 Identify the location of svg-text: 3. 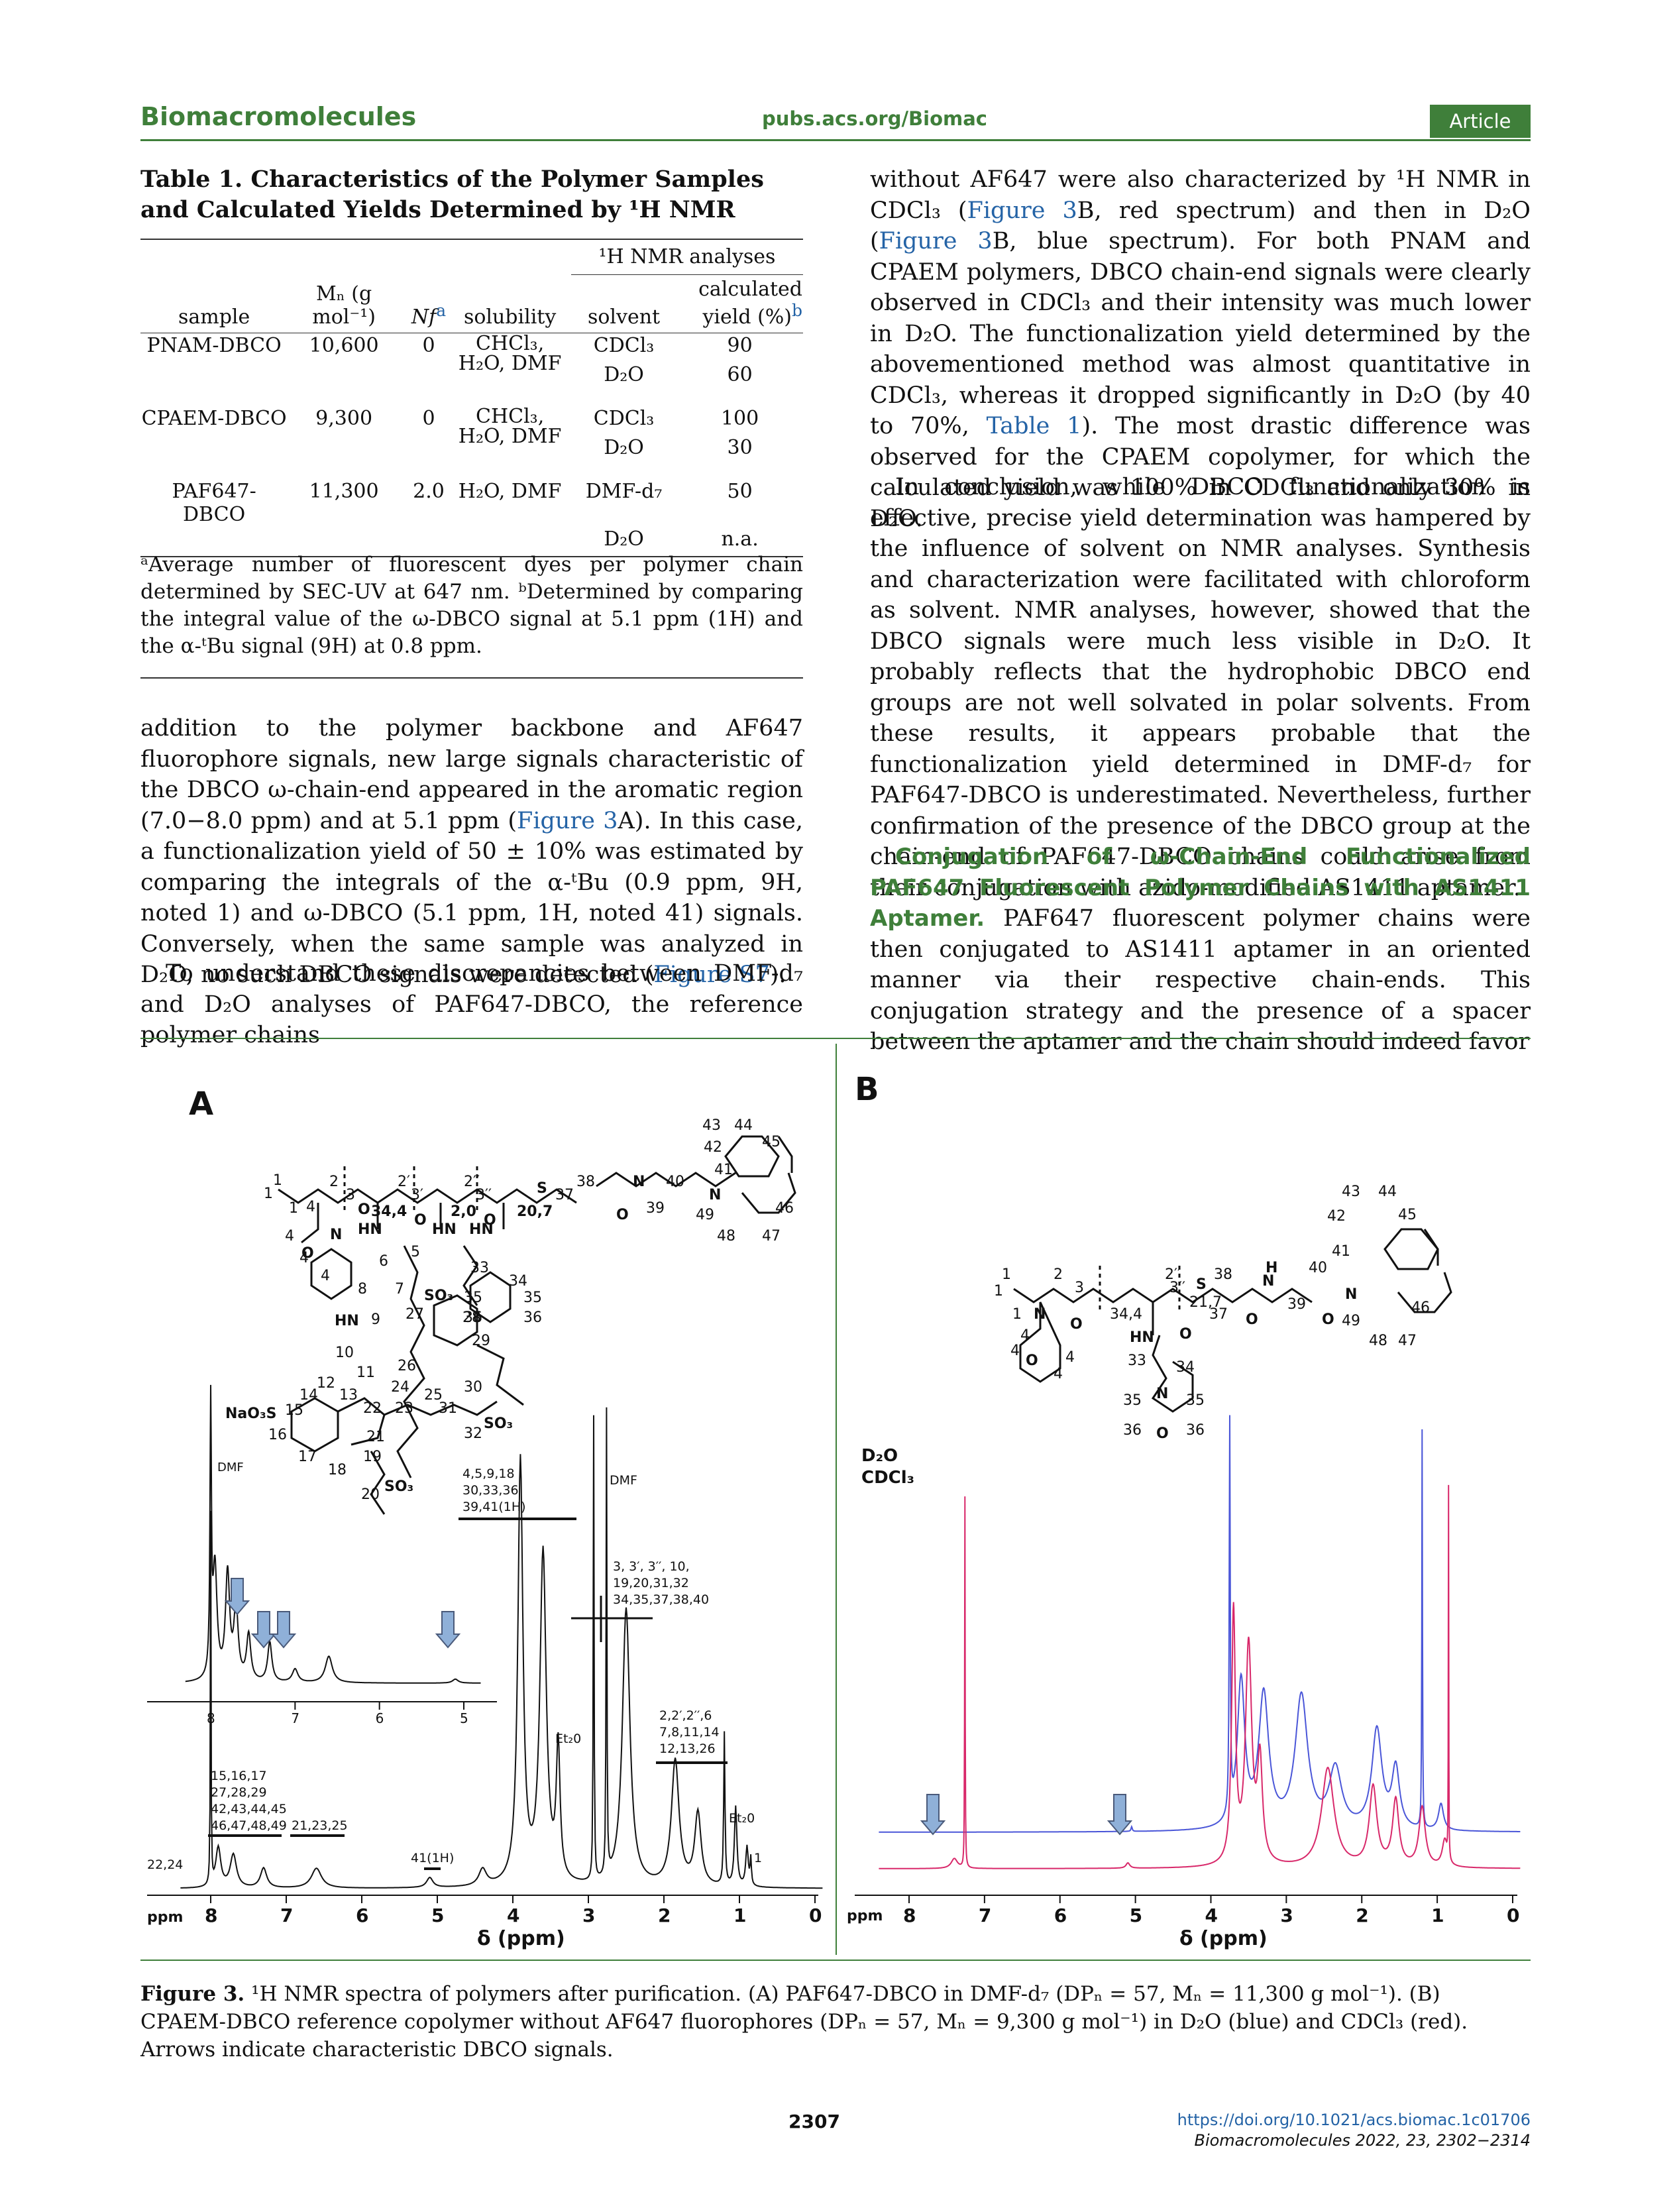
(1079, 1288).